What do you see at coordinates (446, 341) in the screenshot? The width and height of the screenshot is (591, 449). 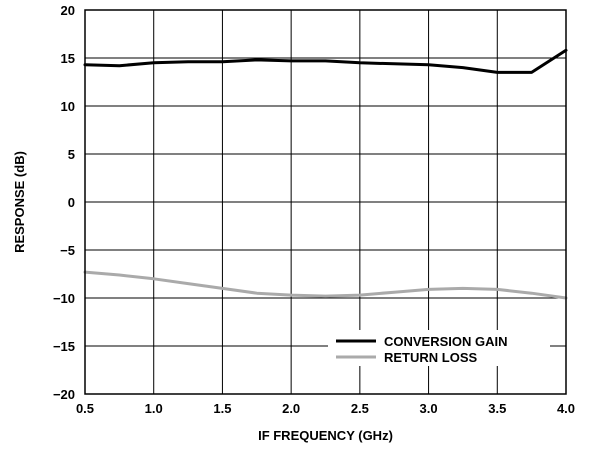 I see `legend-label-conversion-gain: CONVERSION GAIN` at bounding box center [446, 341].